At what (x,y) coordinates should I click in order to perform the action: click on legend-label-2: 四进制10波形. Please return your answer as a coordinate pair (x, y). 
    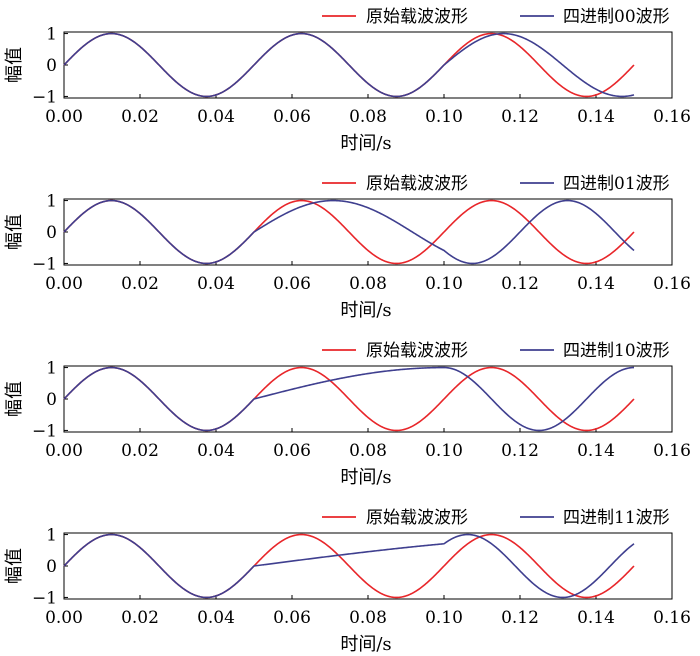
    Looking at the image, I should click on (616, 351).